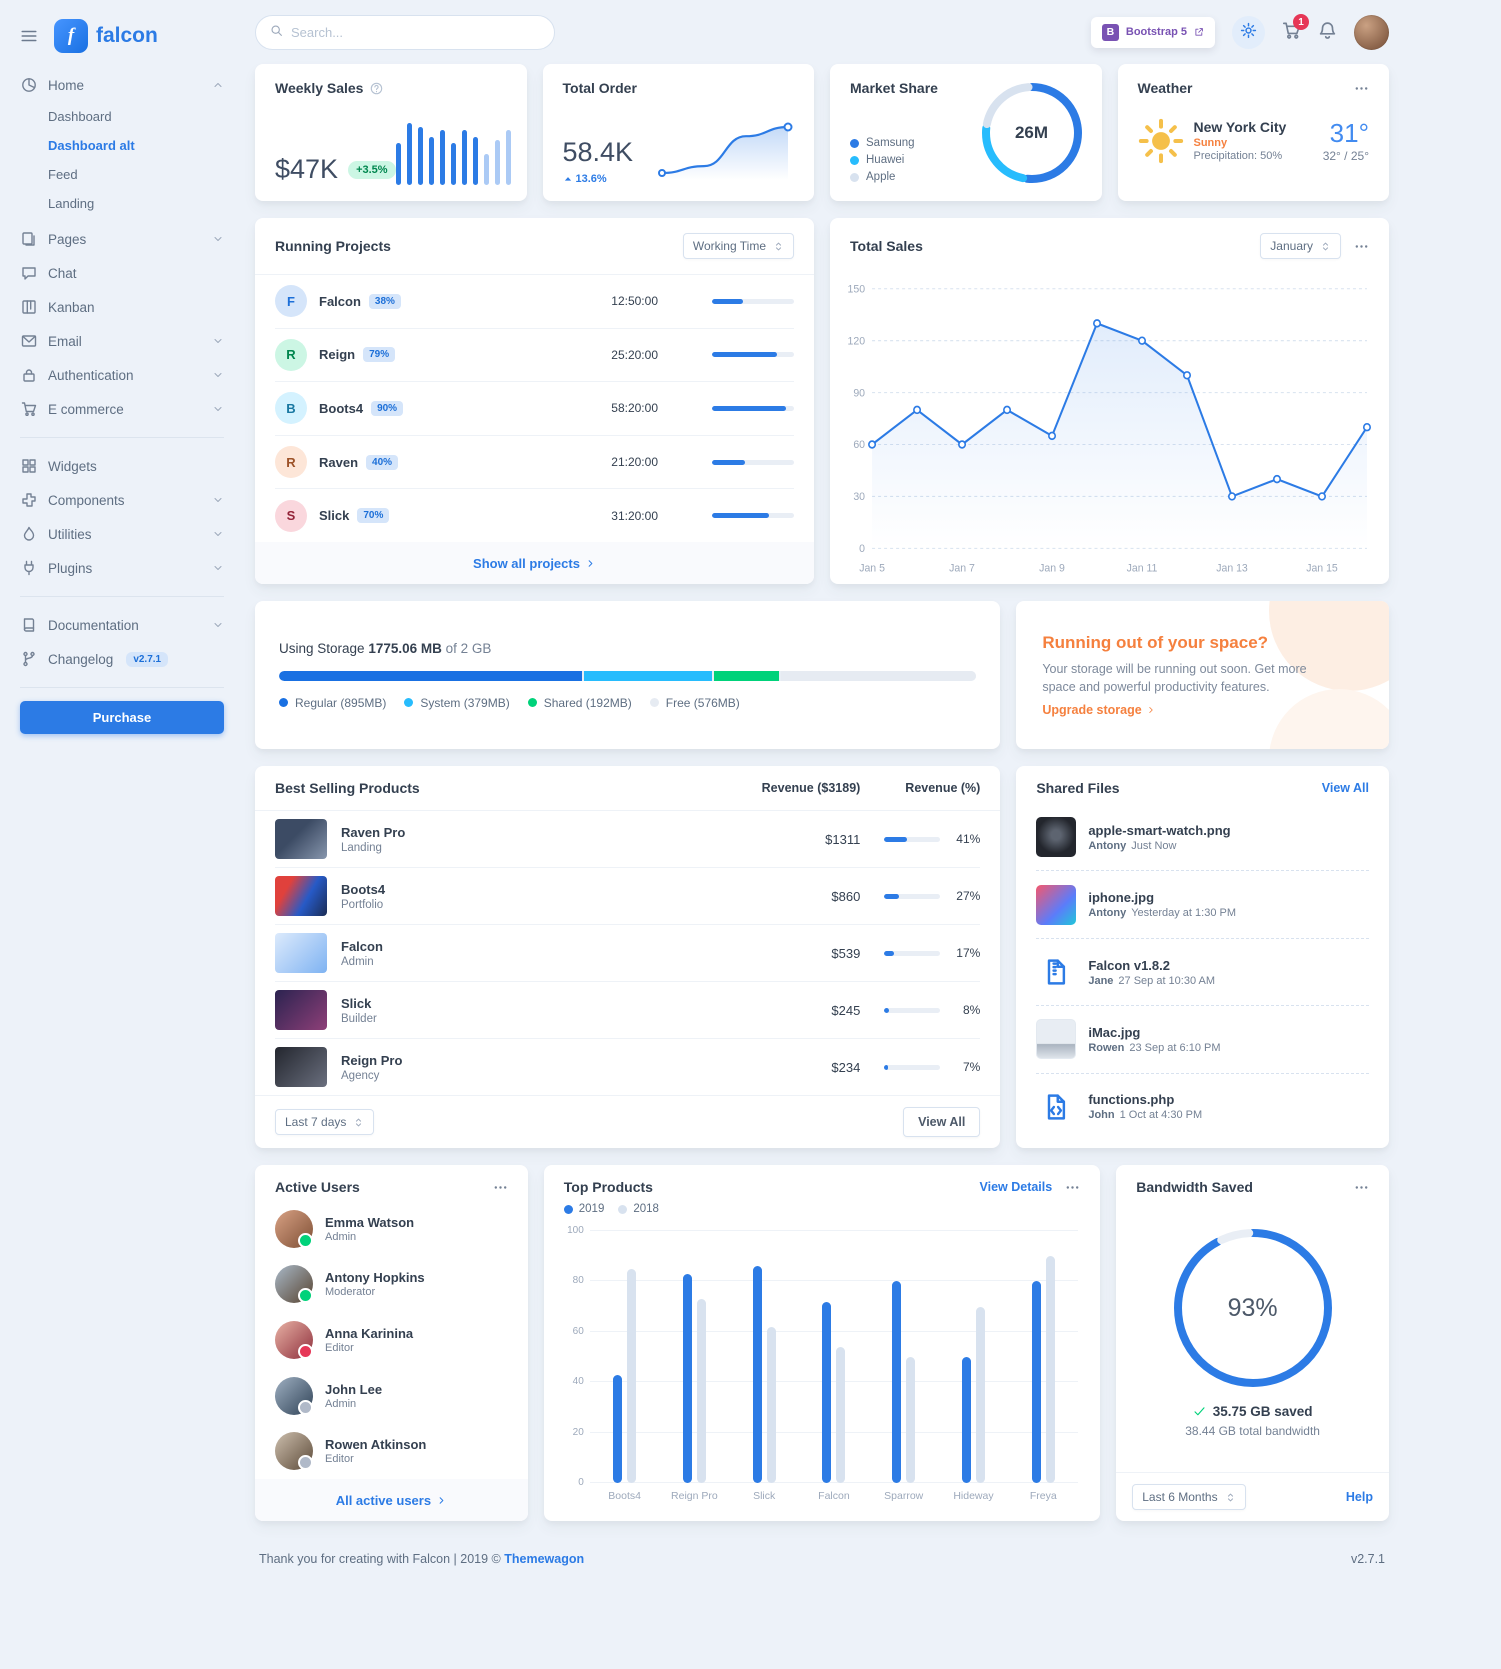  Describe the element at coordinates (628, 953) in the screenshot. I see `table-row: Falcon Admin $539 17%` at that location.